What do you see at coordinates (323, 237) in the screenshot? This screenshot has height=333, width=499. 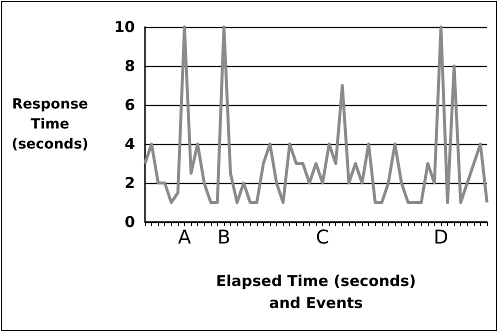 I see `x-tick-label: C` at bounding box center [323, 237].